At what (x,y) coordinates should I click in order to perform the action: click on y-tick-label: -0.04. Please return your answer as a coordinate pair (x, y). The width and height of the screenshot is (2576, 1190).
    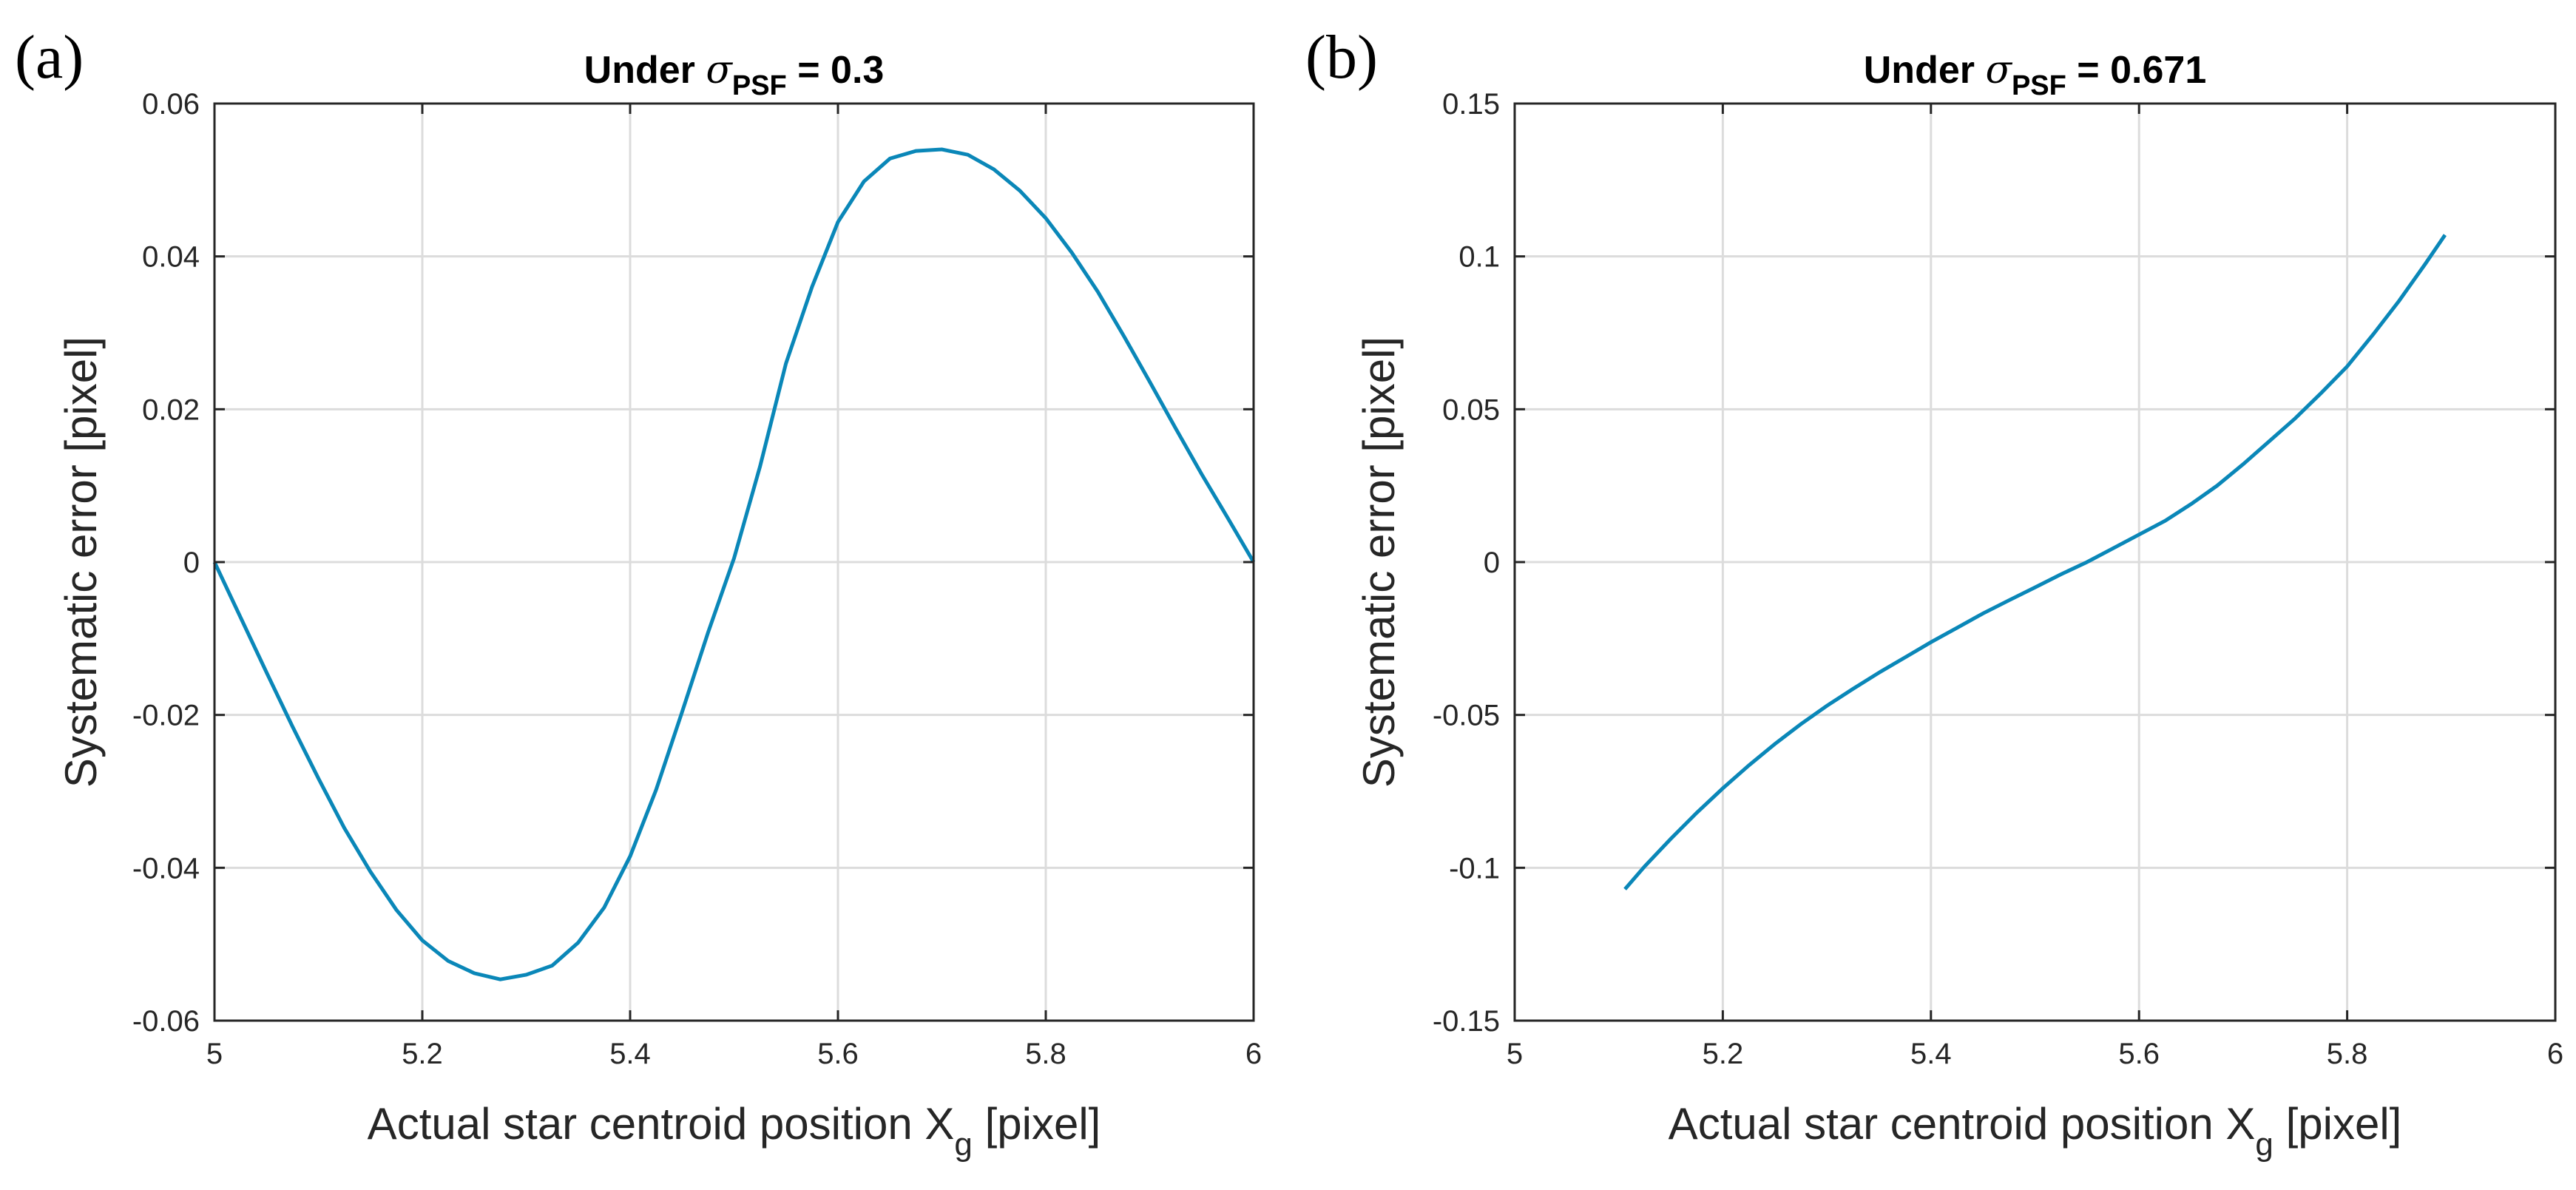
    Looking at the image, I should click on (166, 868).